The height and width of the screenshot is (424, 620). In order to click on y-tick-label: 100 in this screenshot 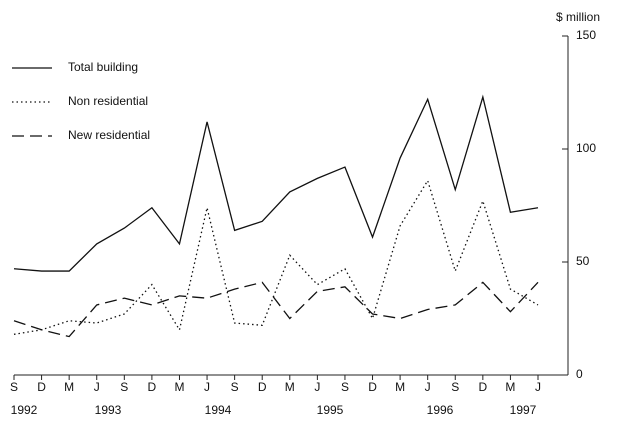, I will do `click(586, 148)`.